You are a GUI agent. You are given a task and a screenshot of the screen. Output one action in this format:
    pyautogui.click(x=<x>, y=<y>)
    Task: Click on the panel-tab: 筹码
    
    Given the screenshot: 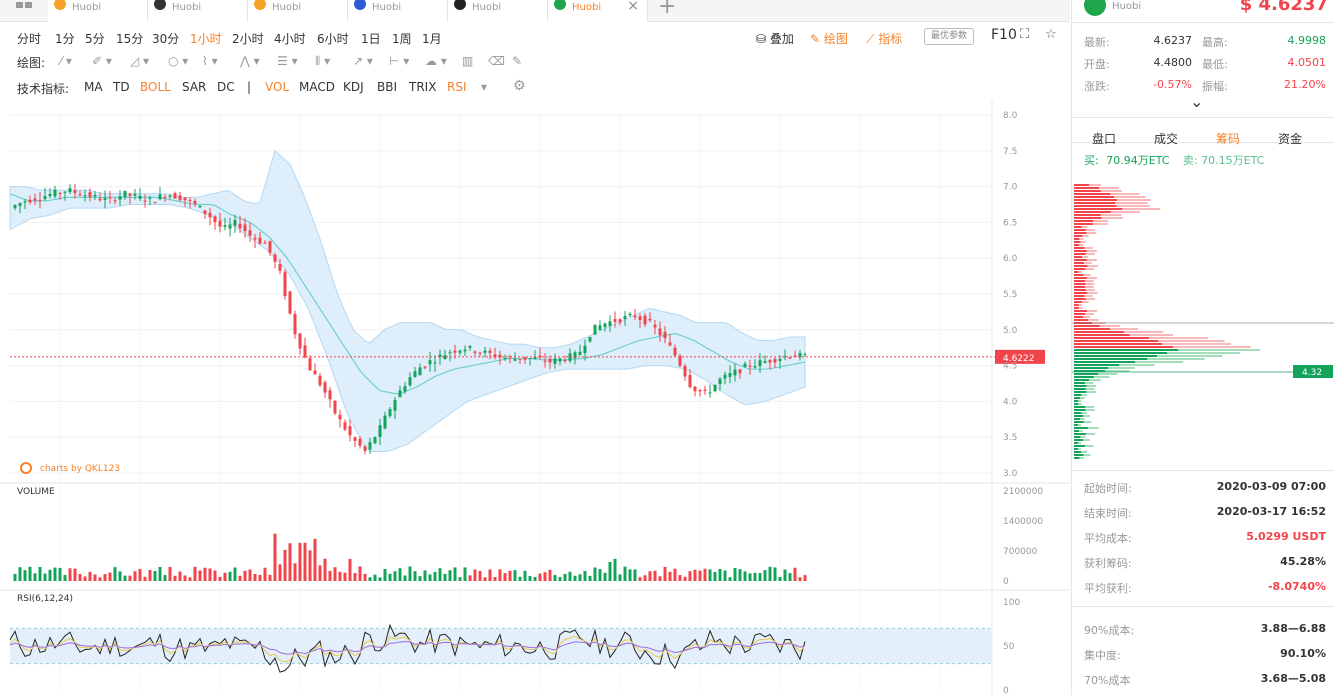 What is the action you would take?
    pyautogui.click(x=1227, y=139)
    